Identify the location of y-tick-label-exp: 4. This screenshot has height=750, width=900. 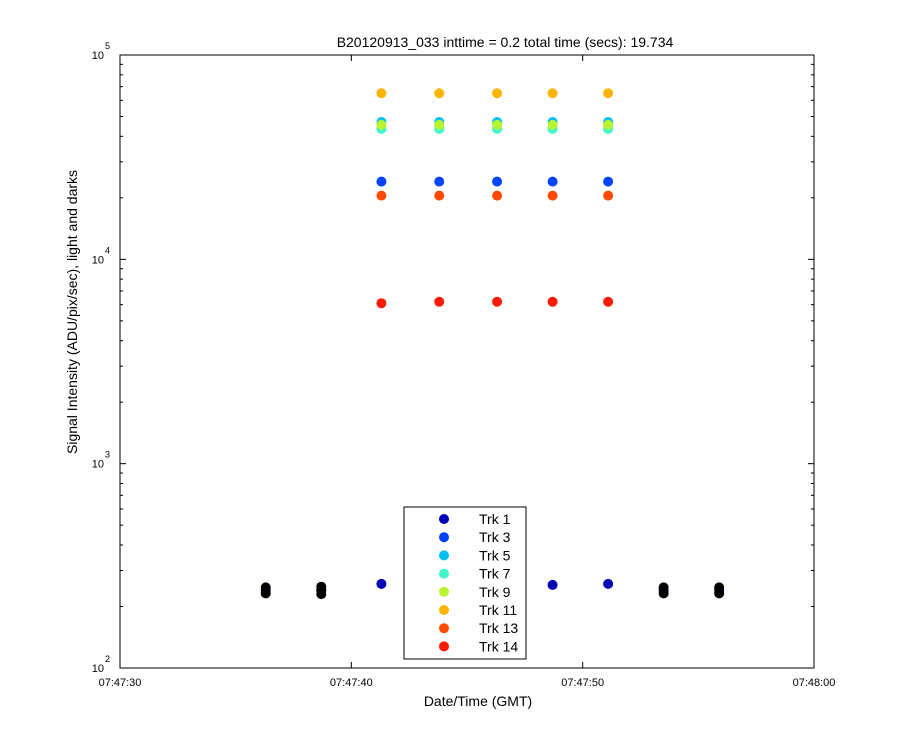
(107, 250).